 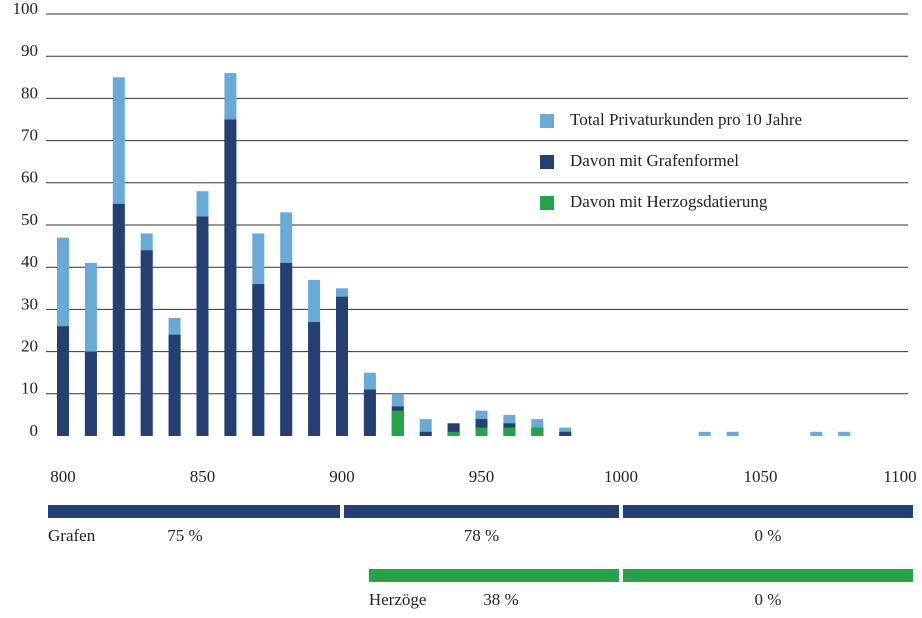 What do you see at coordinates (29, 50) in the screenshot?
I see `y-tick-label: 90` at bounding box center [29, 50].